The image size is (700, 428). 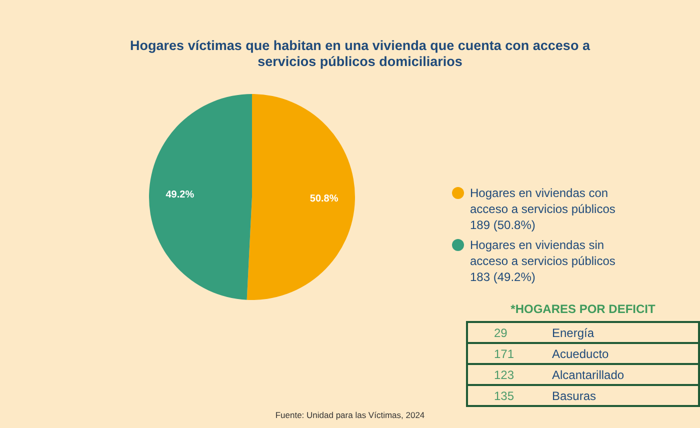 What do you see at coordinates (360, 54) in the screenshot?
I see `chart-title: Hogares víctimas que habitan en una vivienda que cuenta con acceso a servicios públicos domiciliarios` at bounding box center [360, 54].